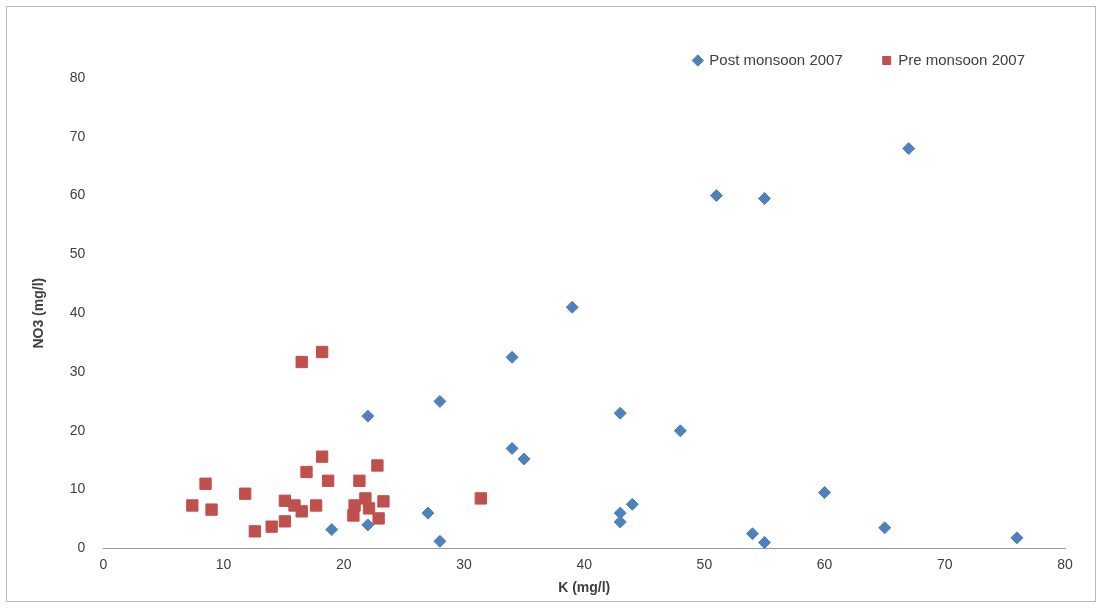  Describe the element at coordinates (77, 194) in the screenshot. I see `y-tick-label: 60` at that location.